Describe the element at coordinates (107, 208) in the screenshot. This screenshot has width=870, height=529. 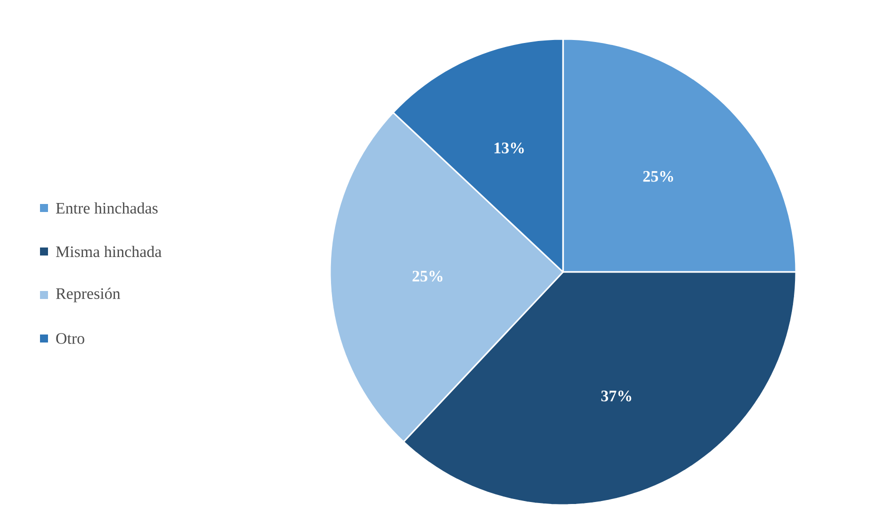
I see `legend-label: Entre hinchadas` at that location.